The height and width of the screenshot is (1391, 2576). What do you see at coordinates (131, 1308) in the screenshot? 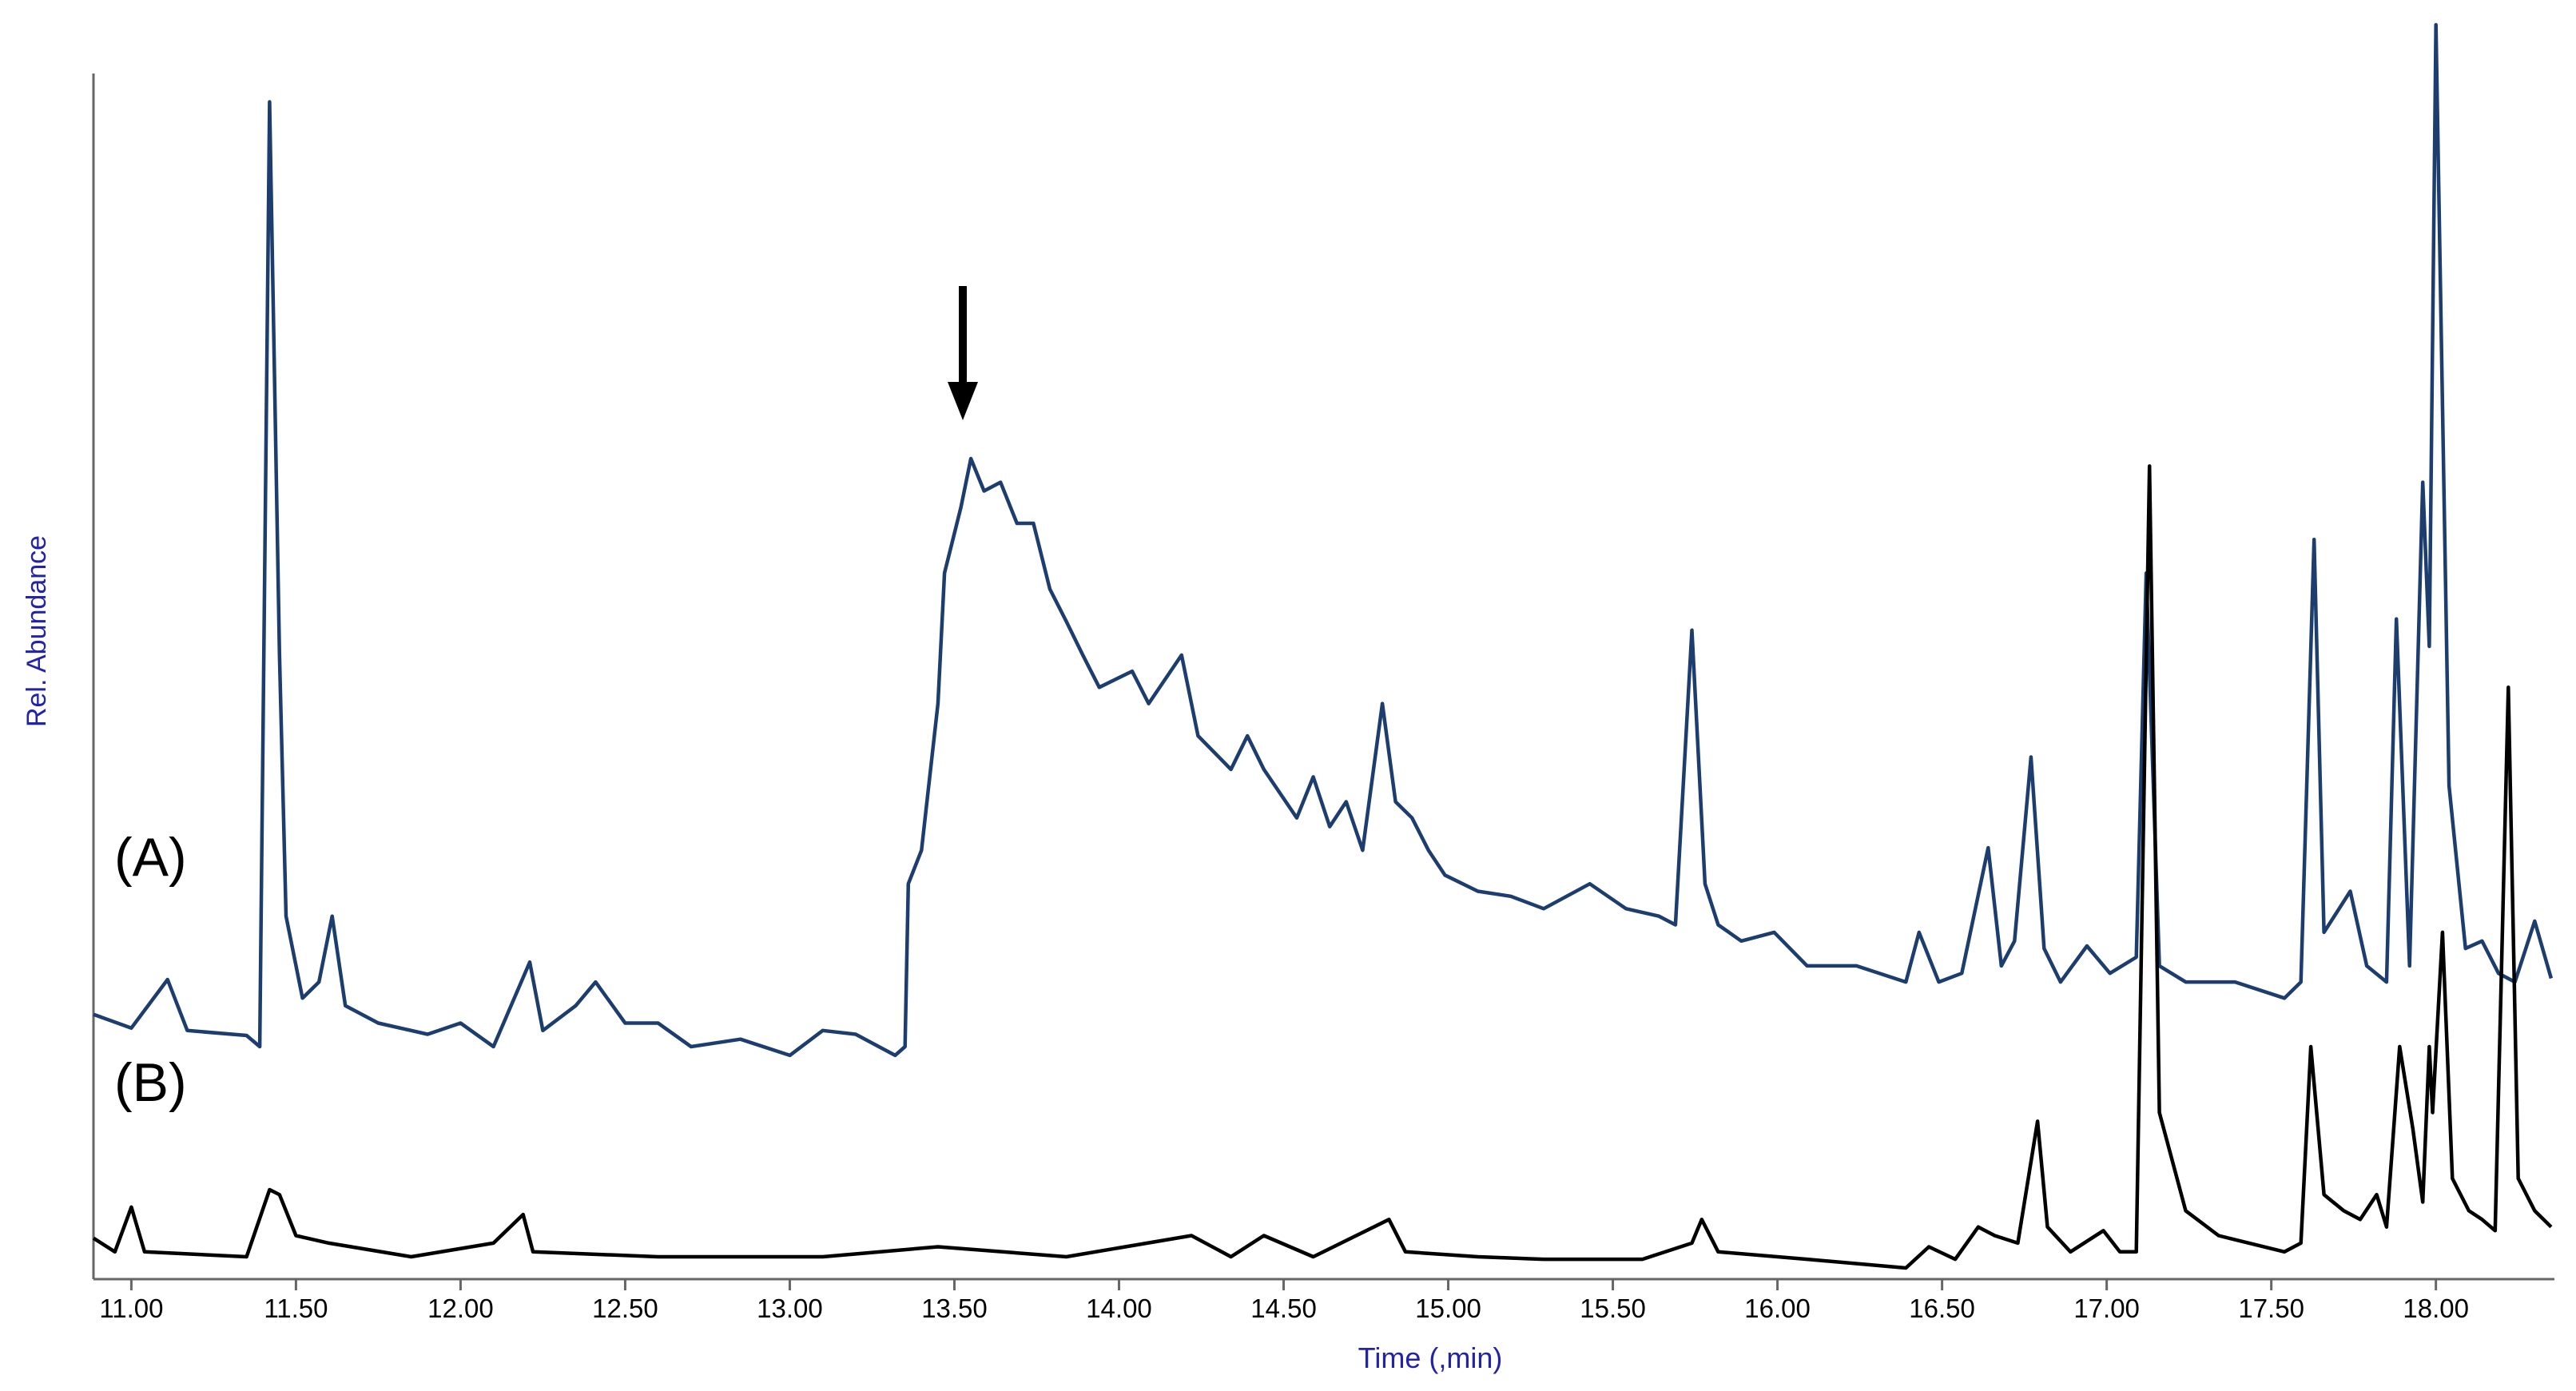
I see `x-tick-label: 11.00` at bounding box center [131, 1308].